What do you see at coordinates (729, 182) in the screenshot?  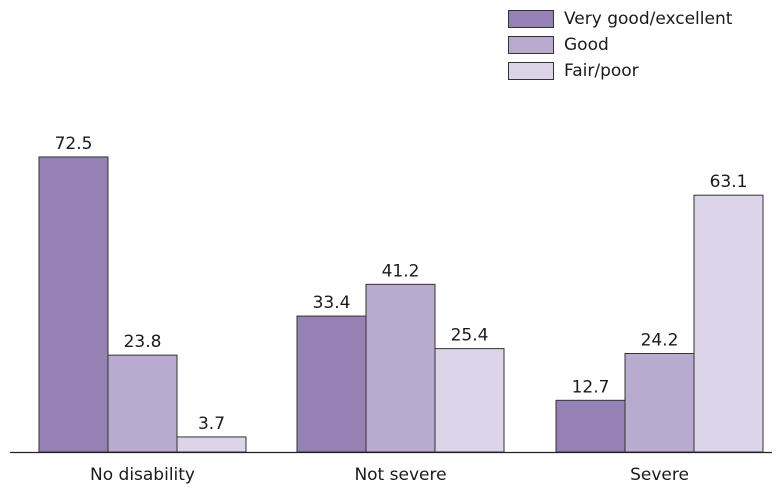 I see `value-label-severe-fair-poor: 63.1` at bounding box center [729, 182].